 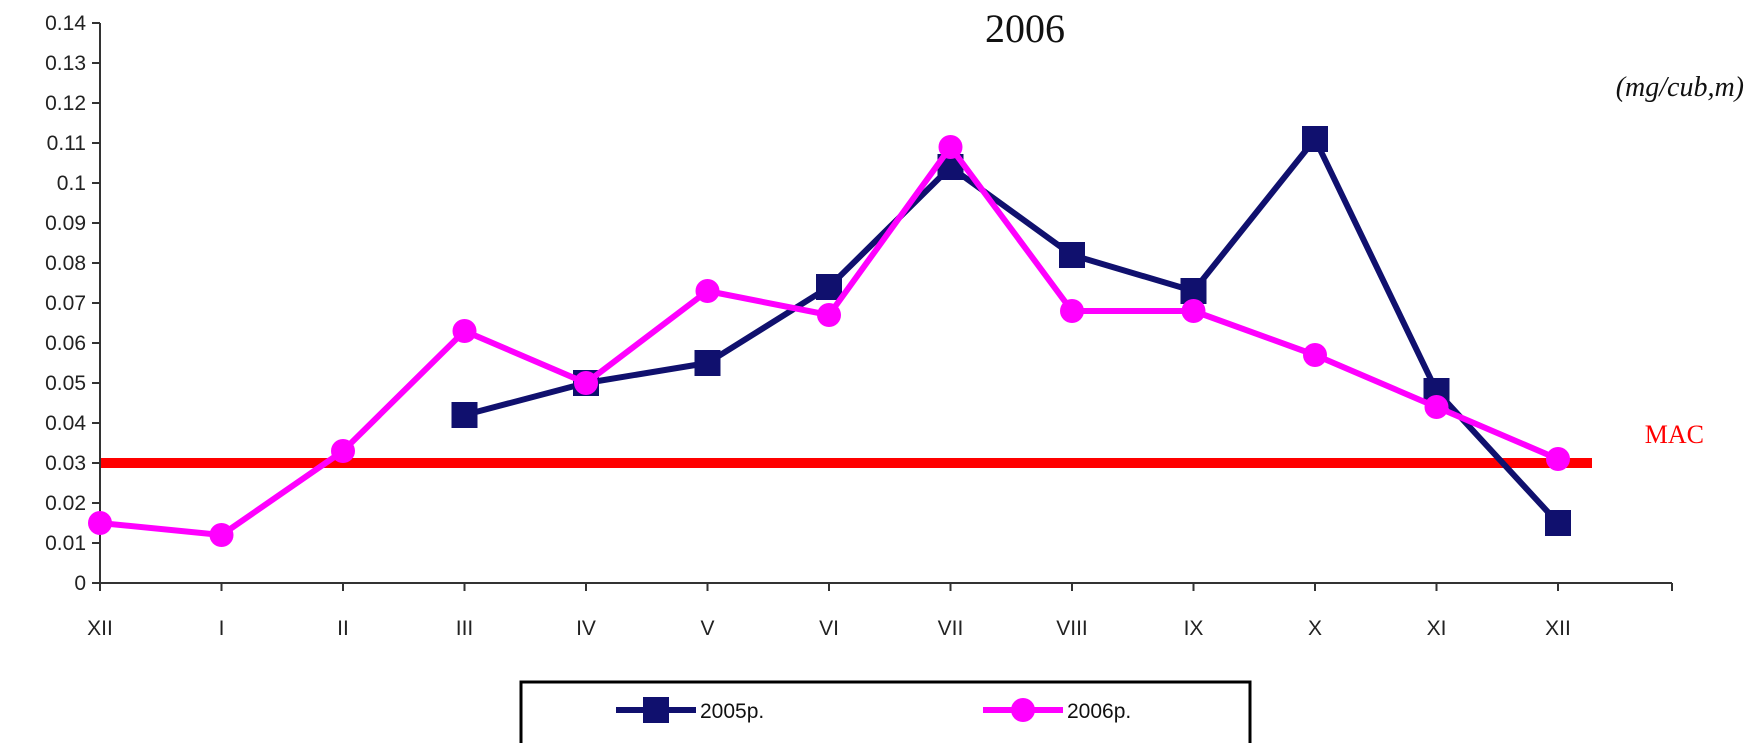 What do you see at coordinates (732, 711) in the screenshot?
I see `legend-label-1: 2005р.` at bounding box center [732, 711].